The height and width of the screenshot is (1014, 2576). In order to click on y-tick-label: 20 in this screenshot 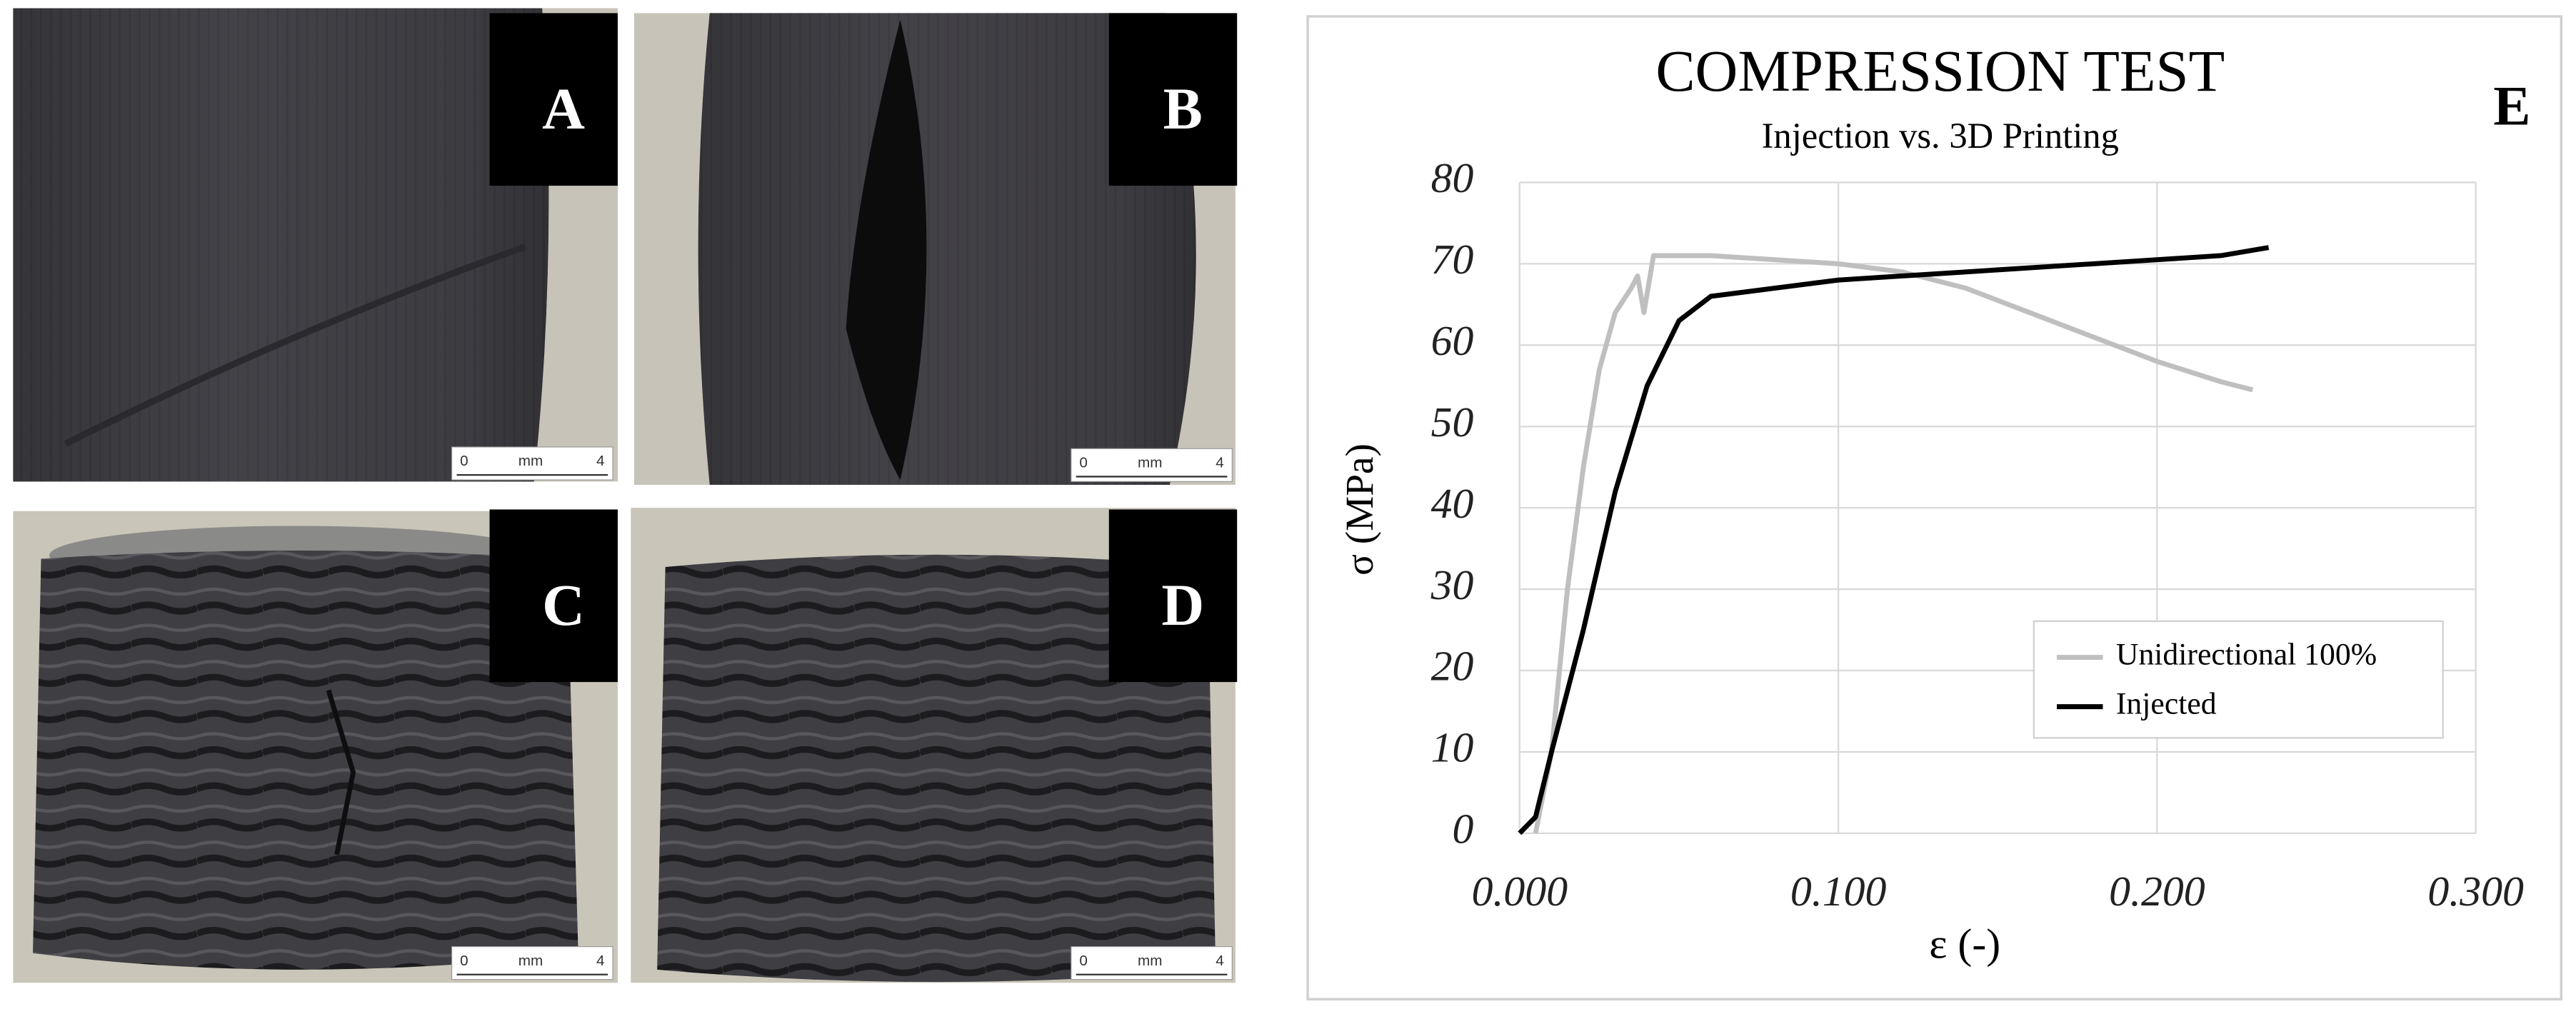, I will do `click(1452, 667)`.